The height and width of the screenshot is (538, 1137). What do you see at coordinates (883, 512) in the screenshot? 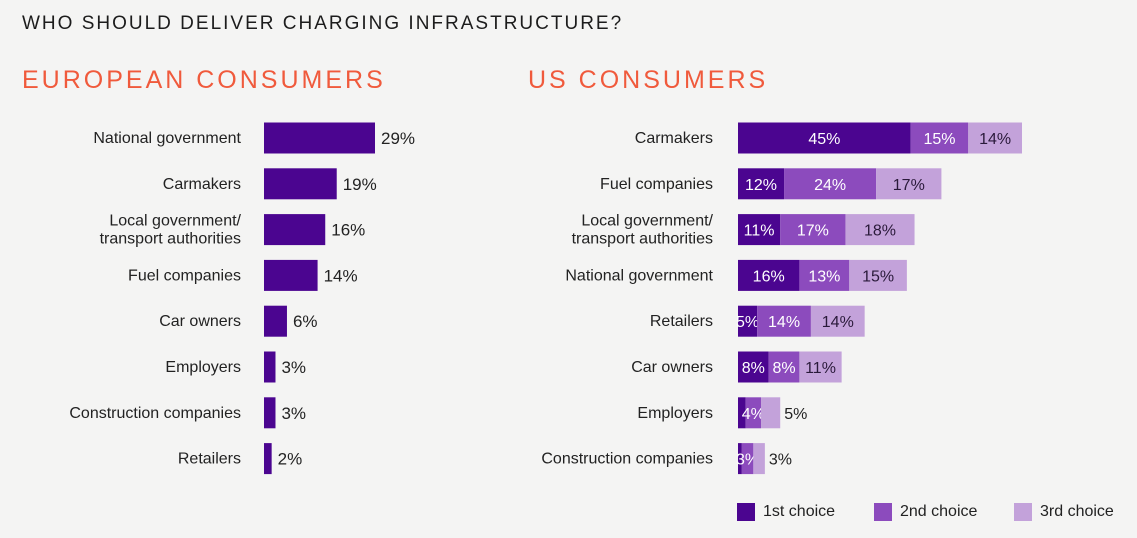
I see `legend-swatch-second` at bounding box center [883, 512].